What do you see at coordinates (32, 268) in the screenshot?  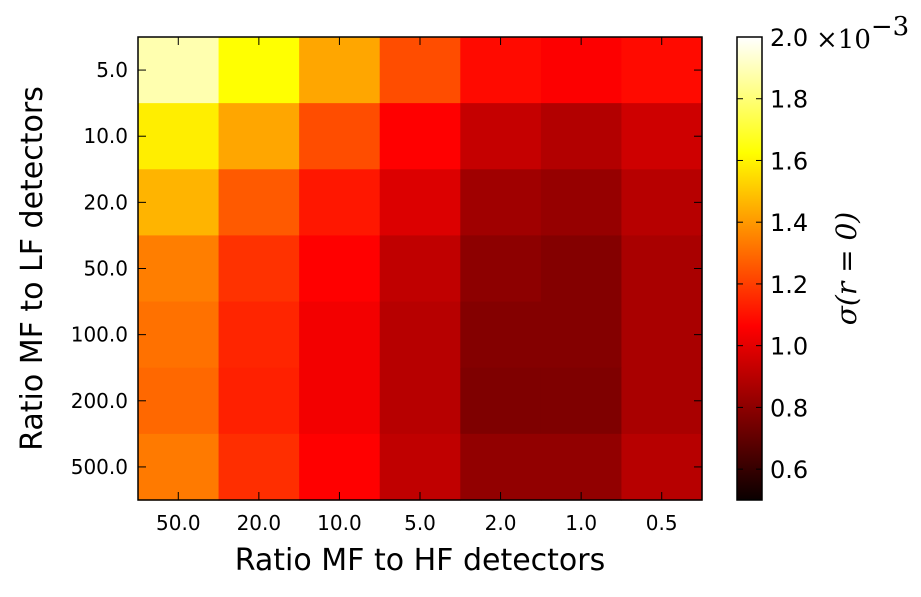 I see `y-axis-label: Ratio MF to LF detectors` at bounding box center [32, 268].